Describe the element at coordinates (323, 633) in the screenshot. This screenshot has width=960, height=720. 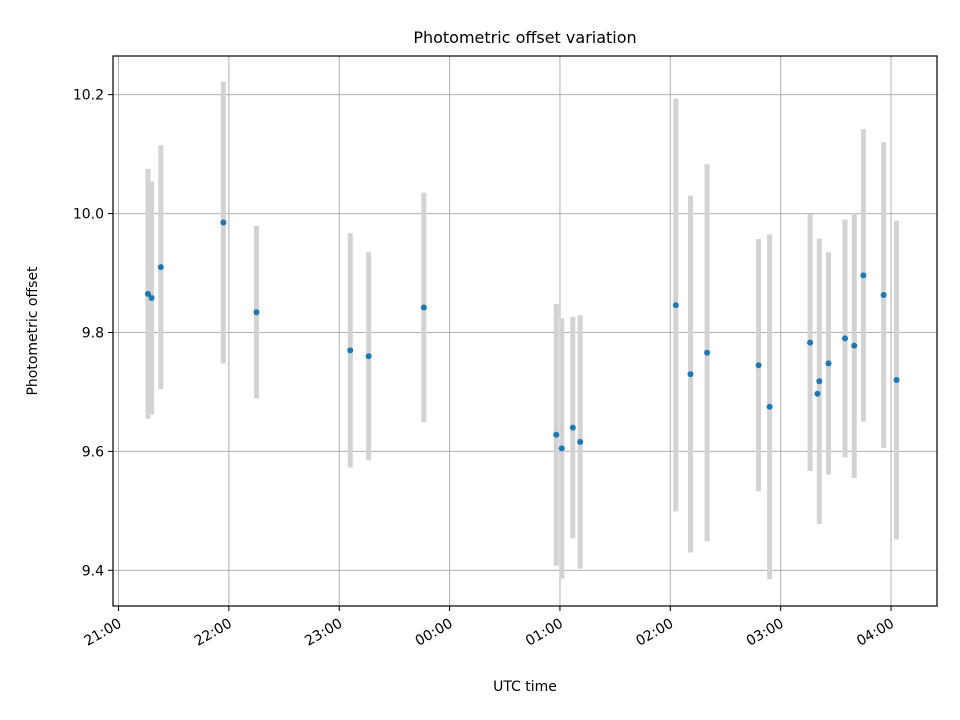
I see `x-tick-label: 23:00` at that location.